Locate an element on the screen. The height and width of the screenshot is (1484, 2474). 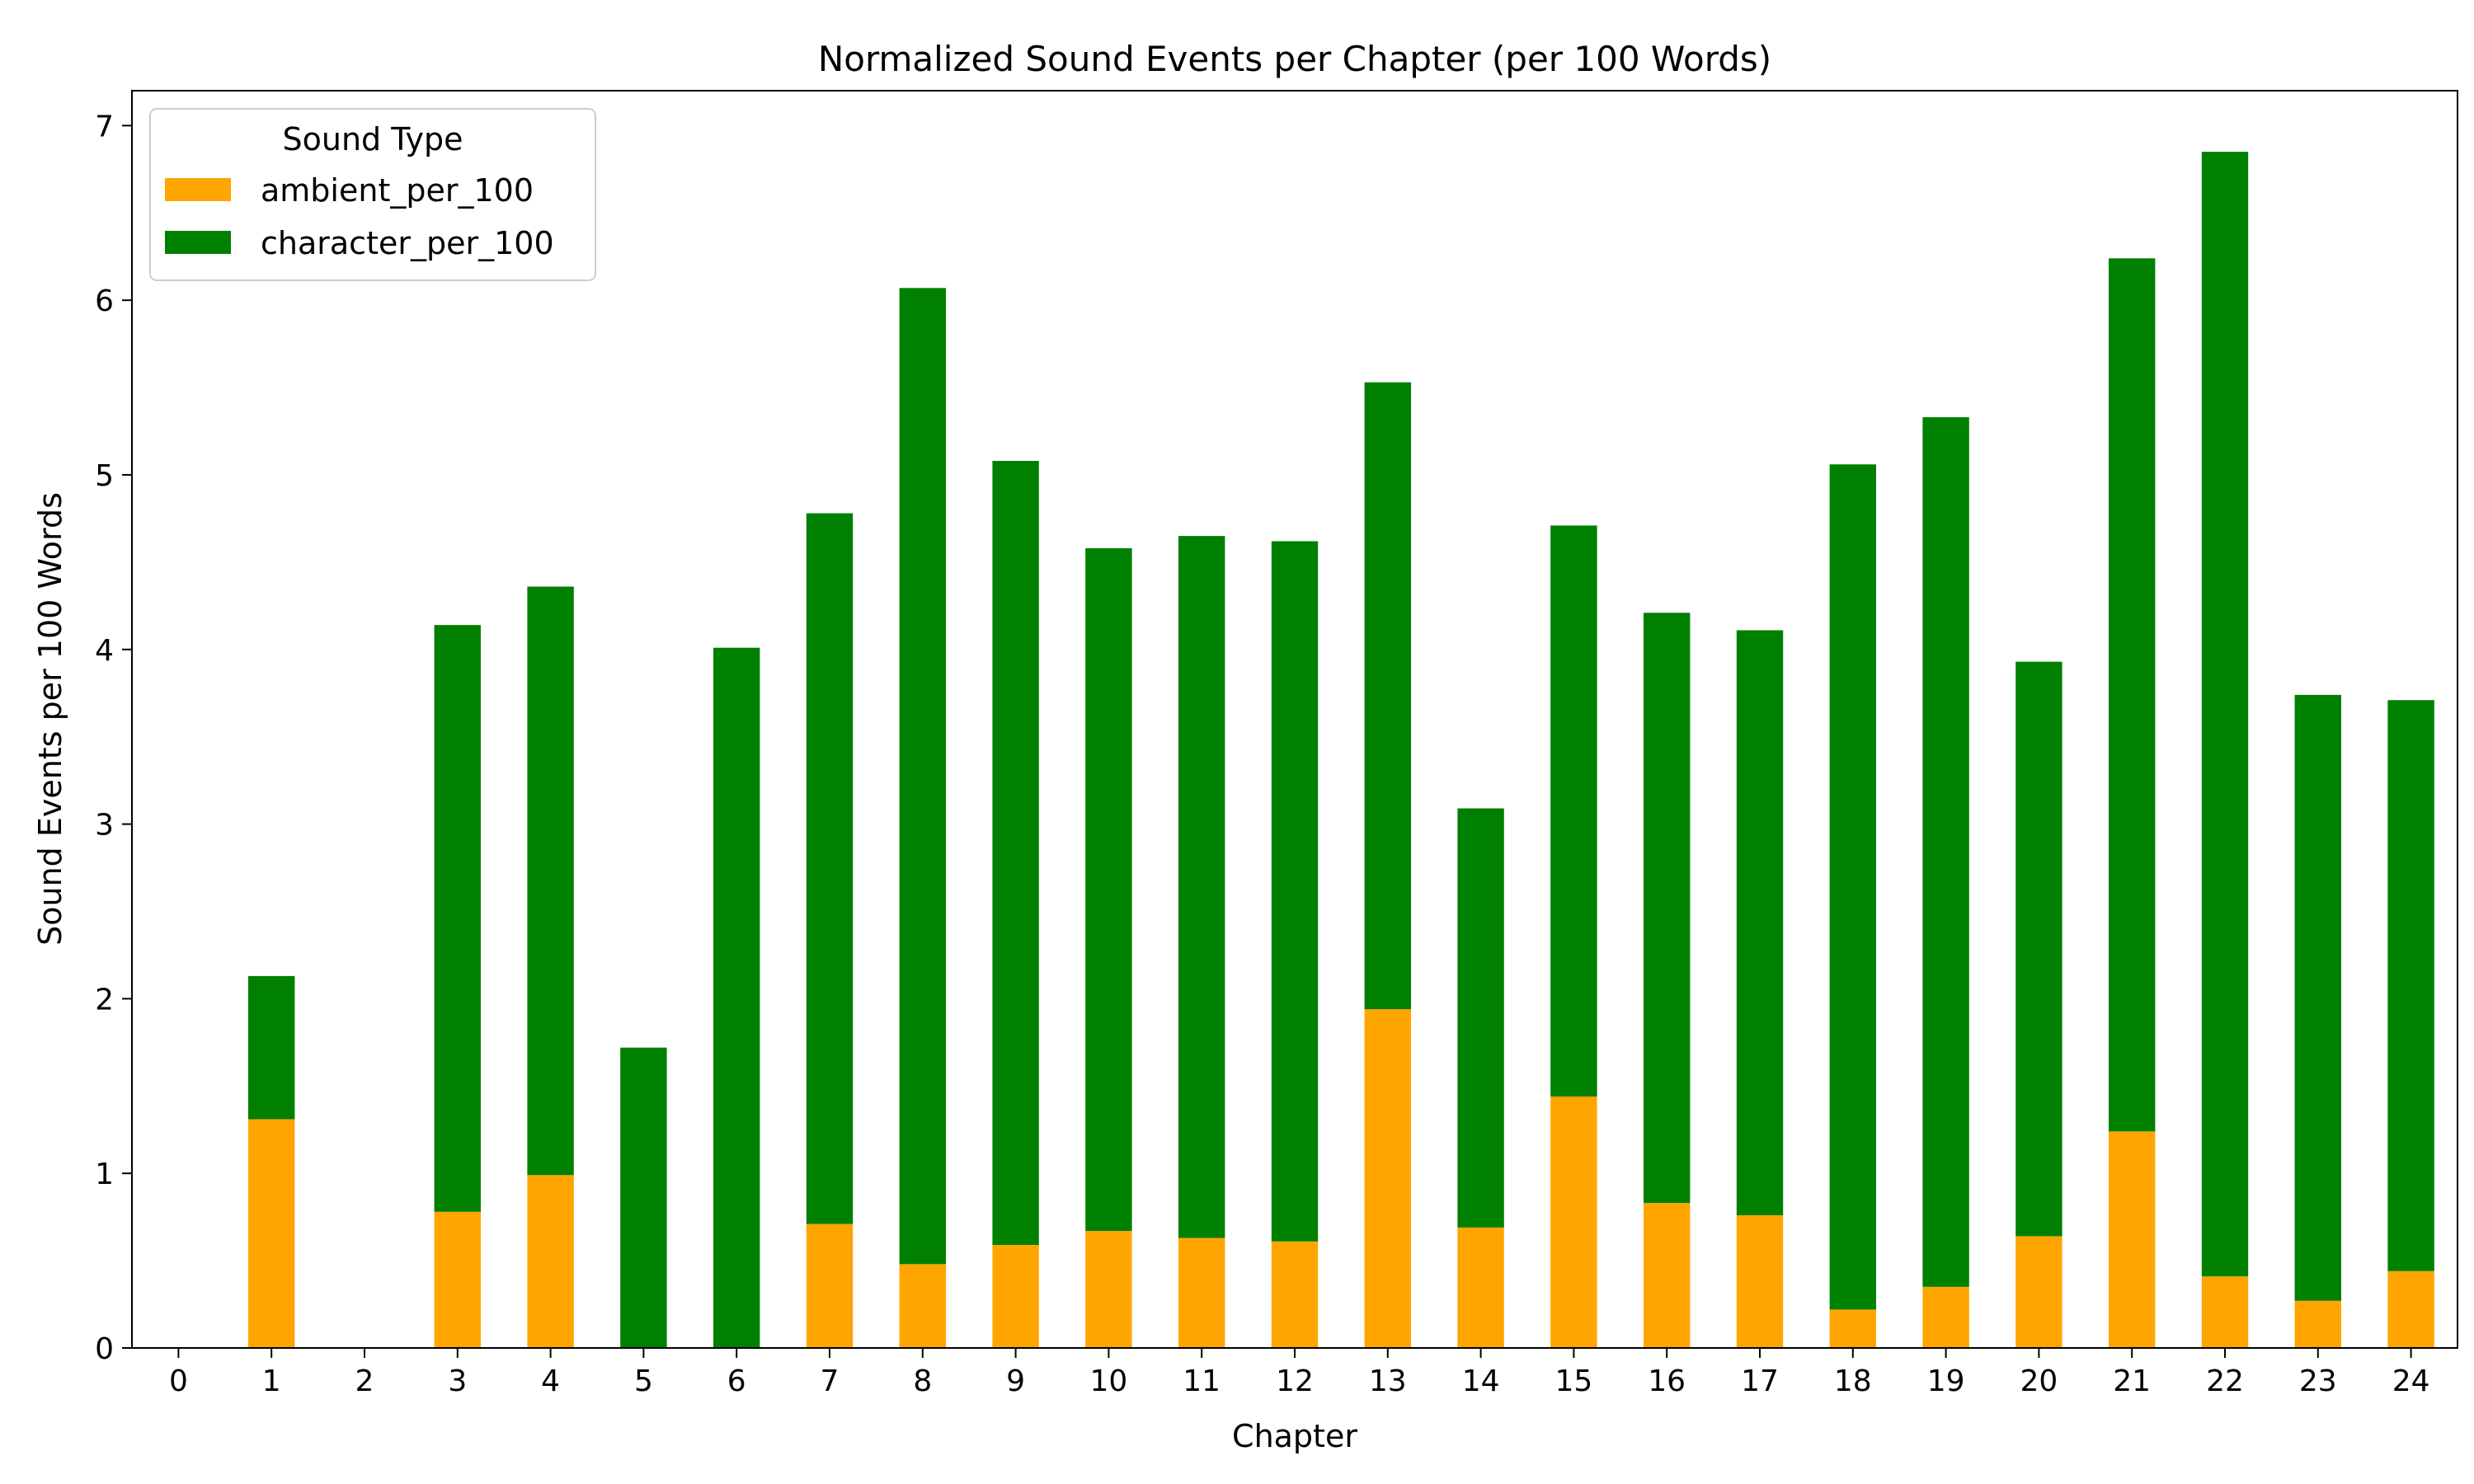
y-tick-label: 1 is located at coordinates (104, 1174).